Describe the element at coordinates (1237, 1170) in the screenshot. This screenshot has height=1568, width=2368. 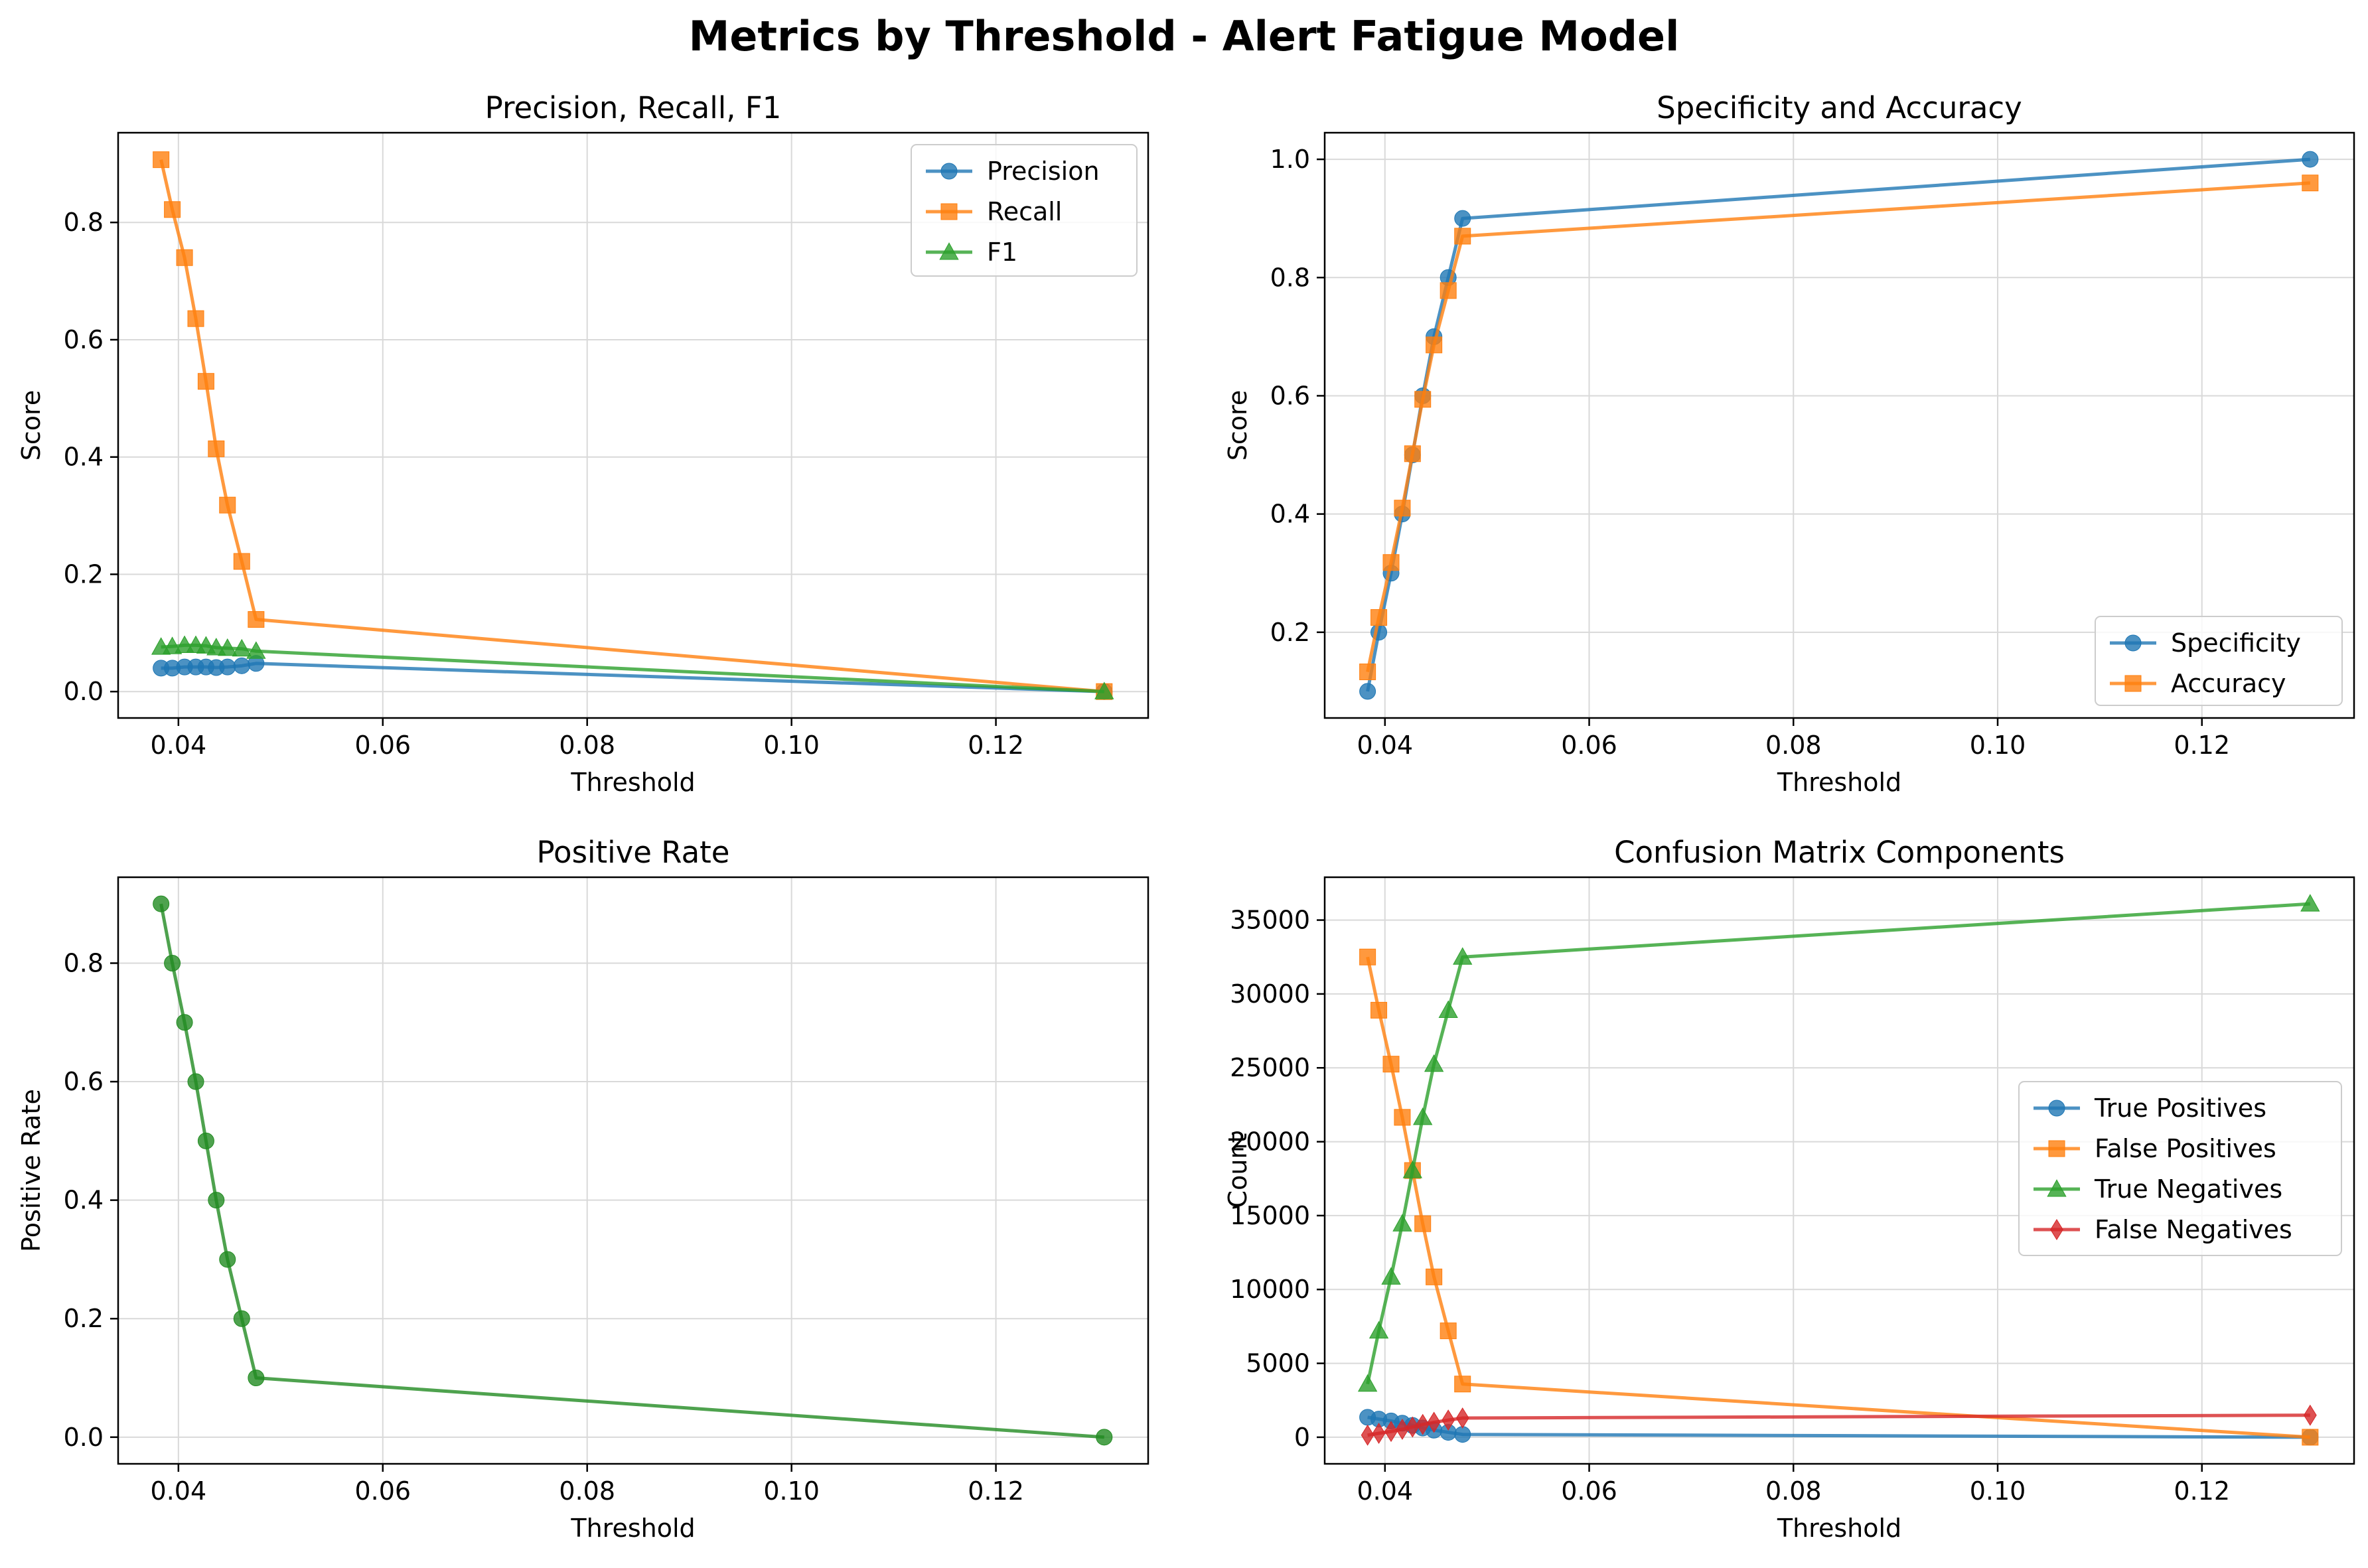
I see `y-axis-label: Count` at that location.